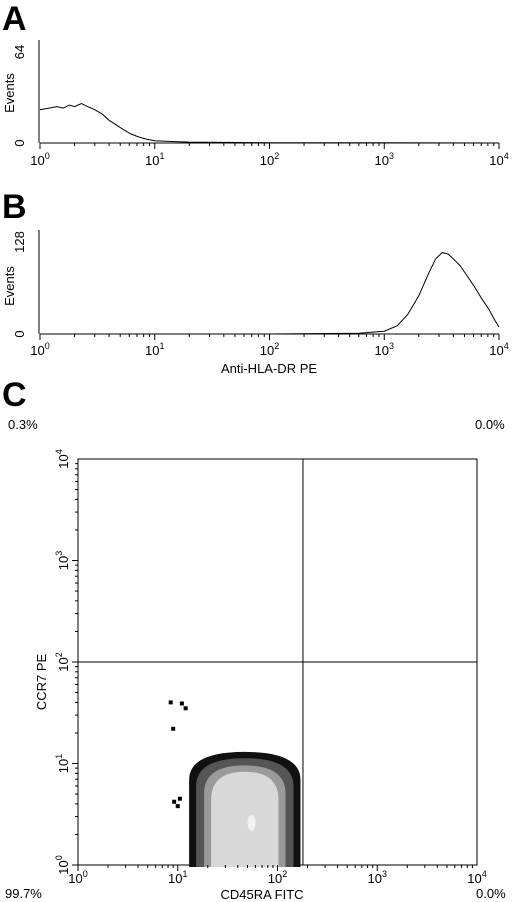 This screenshot has width=520, height=902. I want to click on panel-label-b: B, so click(14, 207).